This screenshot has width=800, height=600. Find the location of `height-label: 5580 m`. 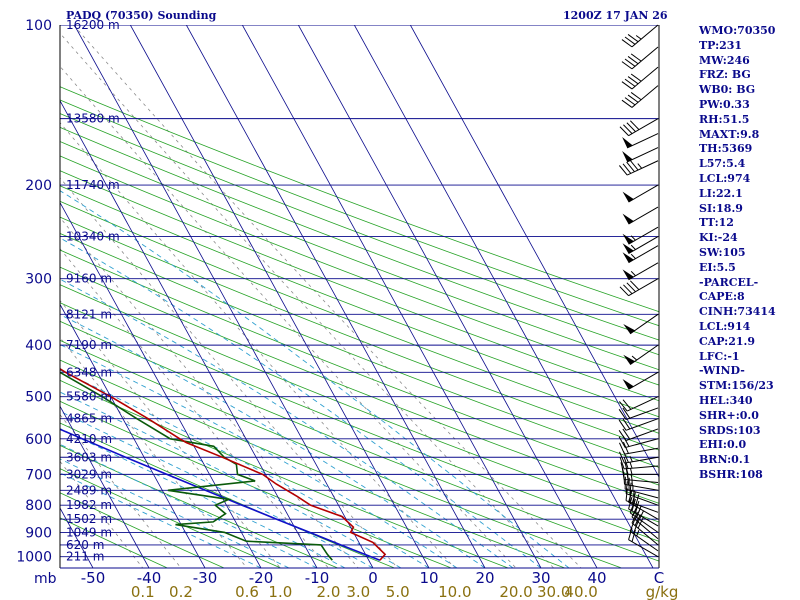

height-label: 5580 m is located at coordinates (89, 397).